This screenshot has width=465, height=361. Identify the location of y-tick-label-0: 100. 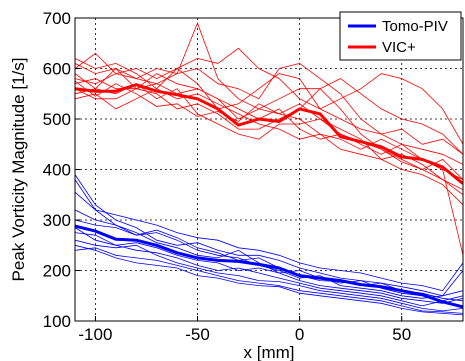
(57, 321).